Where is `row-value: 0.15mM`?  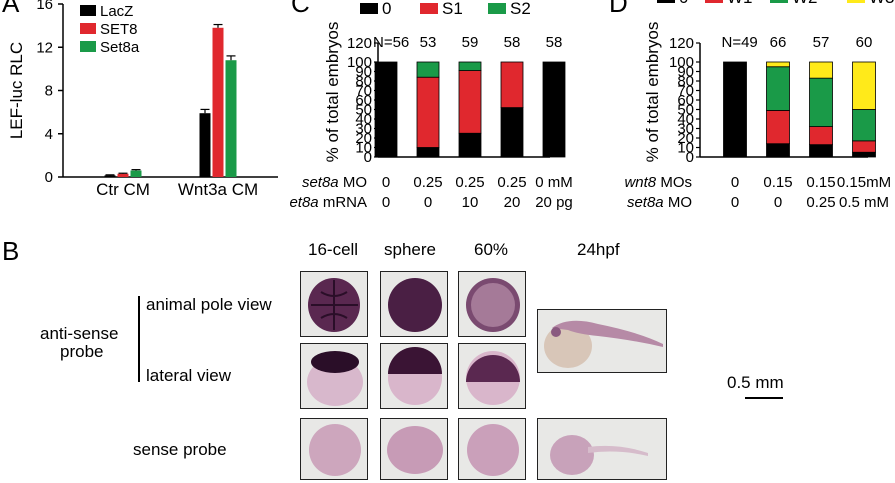 row-value: 0.15mM is located at coordinates (864, 182).